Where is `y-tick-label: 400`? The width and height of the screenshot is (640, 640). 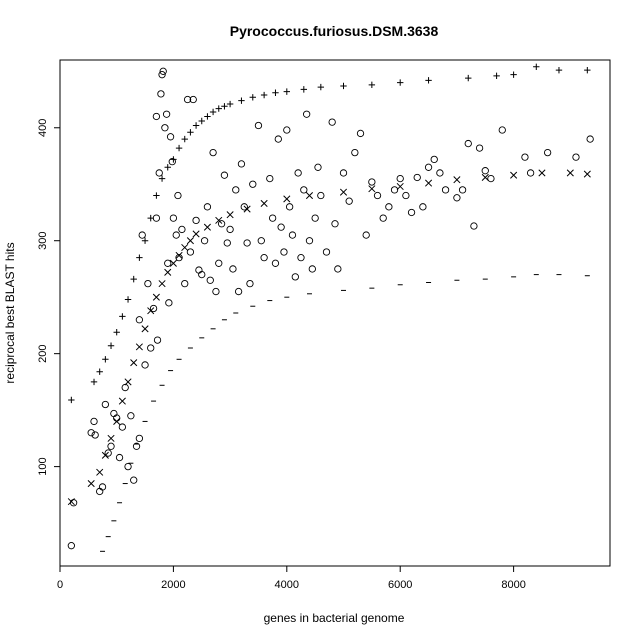
y-tick-label: 400 is located at coordinates (43, 128).